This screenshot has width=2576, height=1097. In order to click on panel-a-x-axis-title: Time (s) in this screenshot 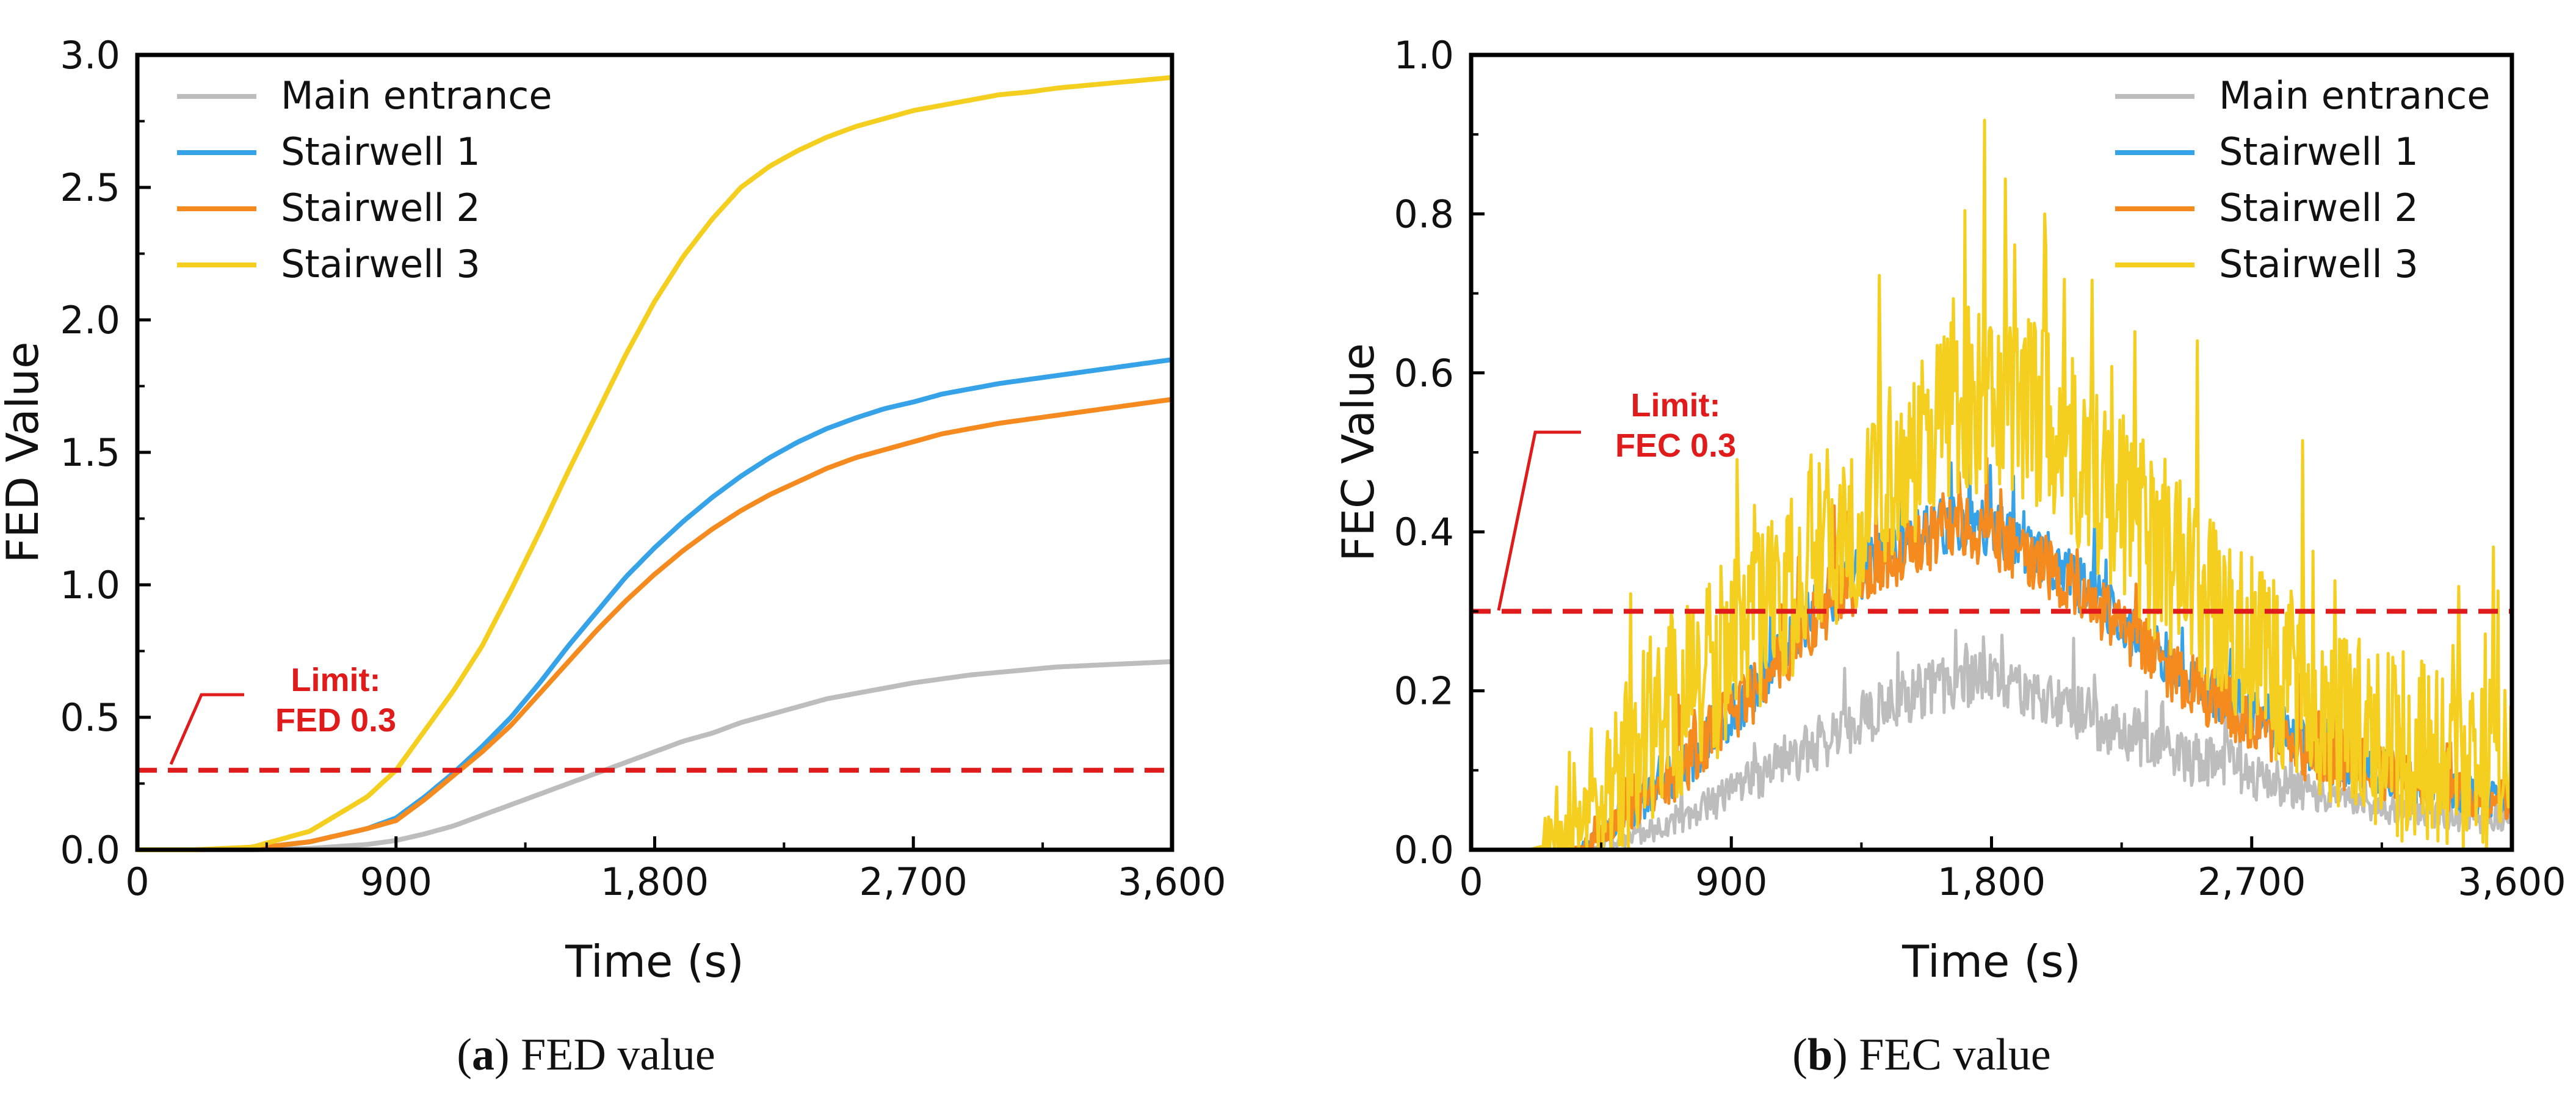, I will do `click(654, 962)`.